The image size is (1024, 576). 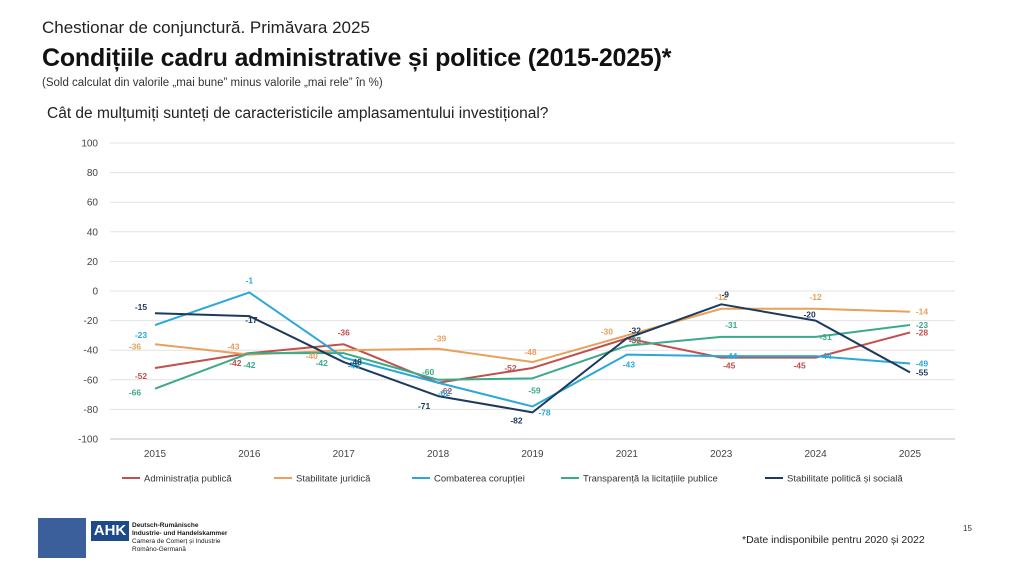 I want to click on data-label: -40, so click(x=312, y=356).